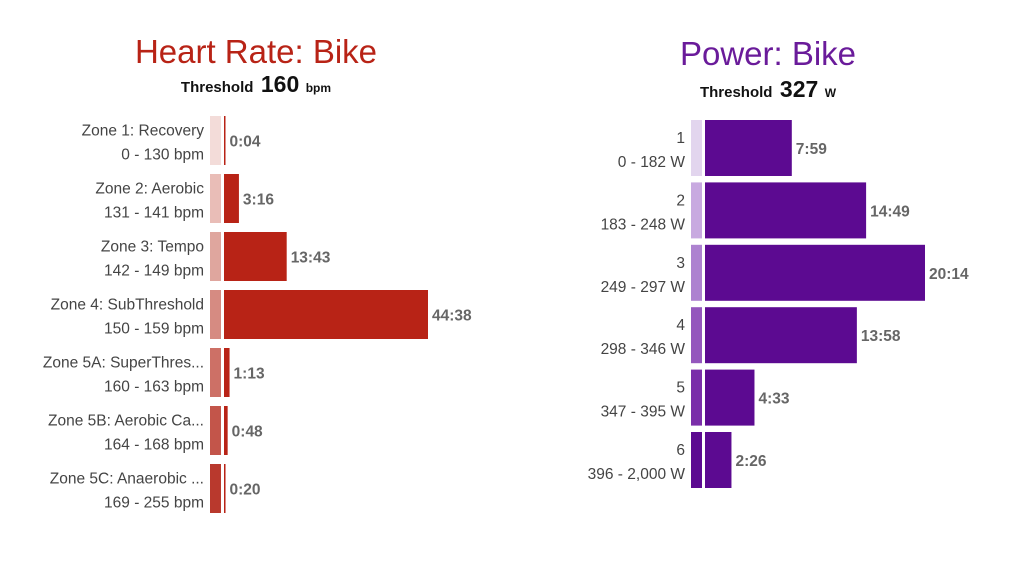 The width and height of the screenshot is (1024, 576). What do you see at coordinates (949, 274) in the screenshot?
I see `value-label: 20:14` at bounding box center [949, 274].